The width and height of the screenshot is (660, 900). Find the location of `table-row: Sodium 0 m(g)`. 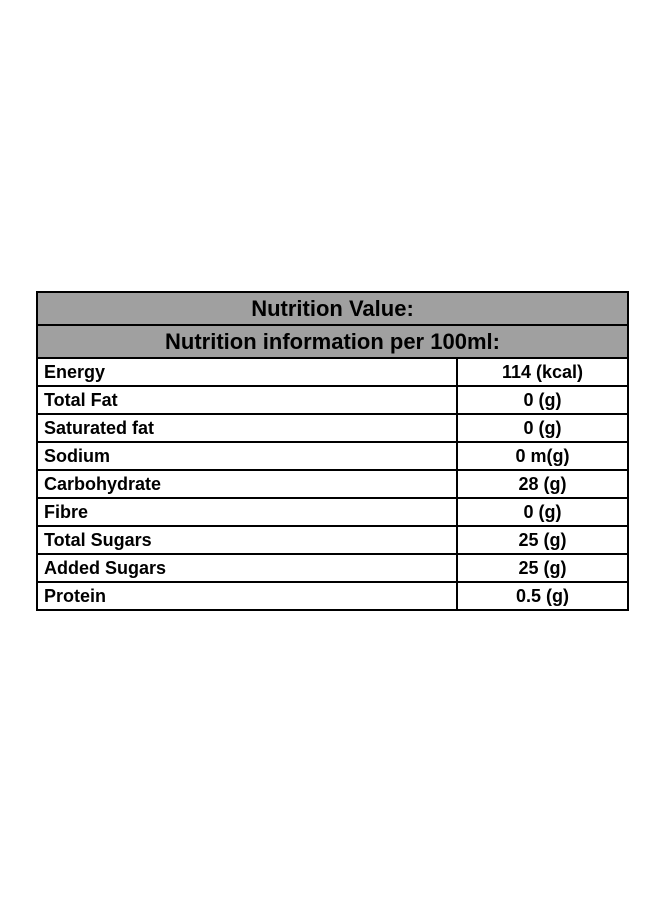

table-row: Sodium 0 m(g) is located at coordinates (332, 456).